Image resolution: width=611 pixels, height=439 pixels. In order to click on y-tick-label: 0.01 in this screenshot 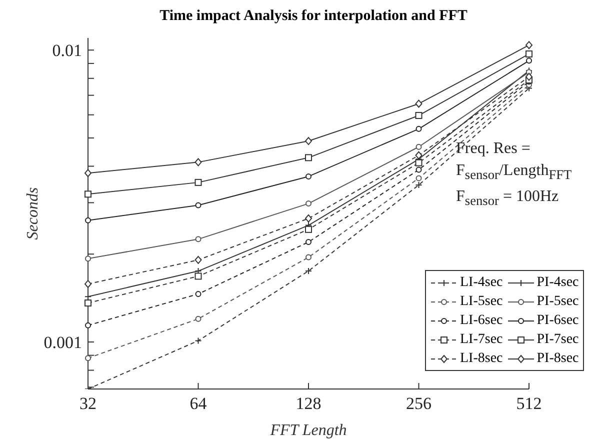, I will do `click(67, 50)`.